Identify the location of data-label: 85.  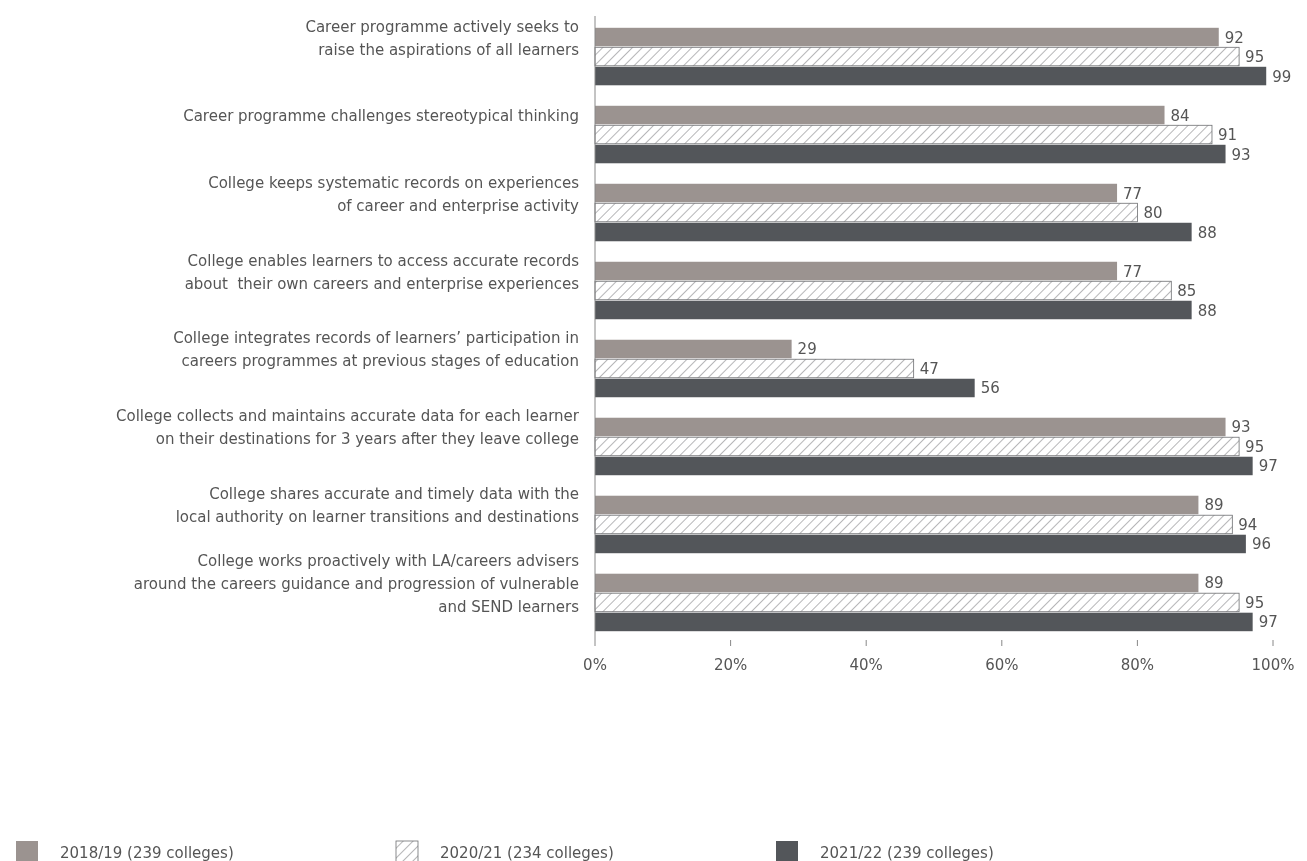
(1187, 291).